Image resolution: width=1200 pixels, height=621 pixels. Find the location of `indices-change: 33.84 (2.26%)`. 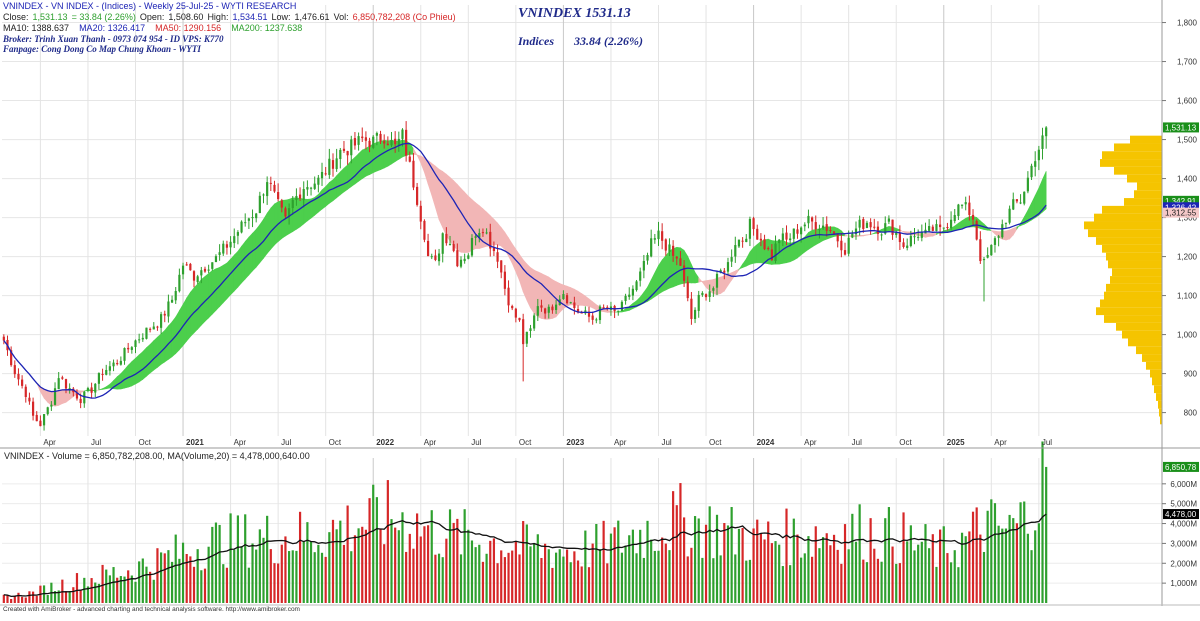

indices-change: 33.84 (2.26%) is located at coordinates (608, 41).